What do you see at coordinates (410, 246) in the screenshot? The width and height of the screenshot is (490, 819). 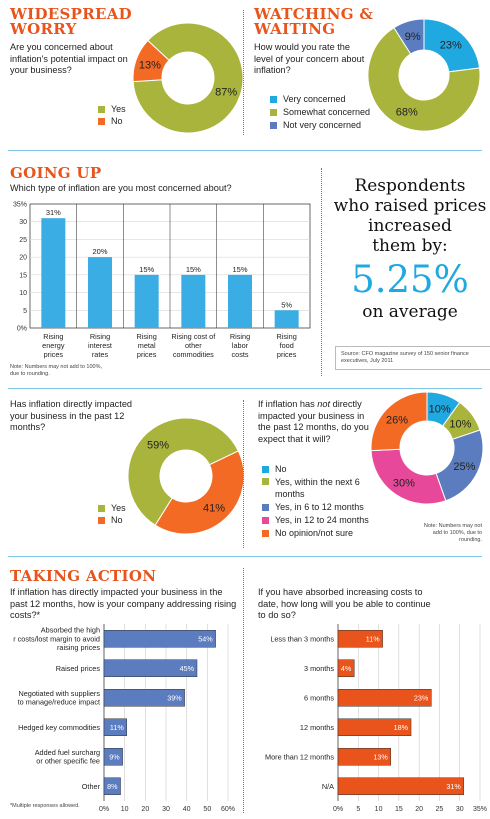 I see `callout-line: them by:` at bounding box center [410, 246].